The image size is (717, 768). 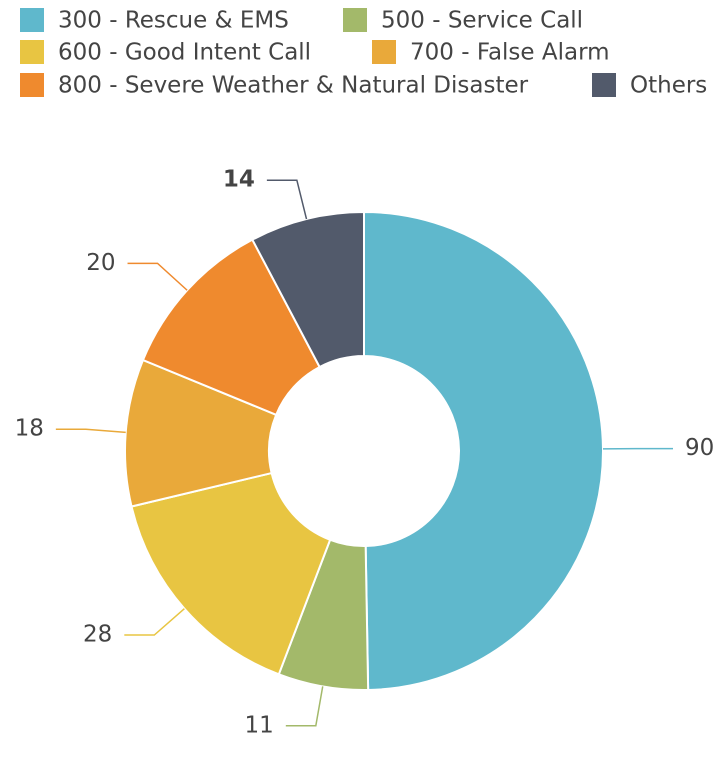 I want to click on data-label: 28, so click(x=97, y=635).